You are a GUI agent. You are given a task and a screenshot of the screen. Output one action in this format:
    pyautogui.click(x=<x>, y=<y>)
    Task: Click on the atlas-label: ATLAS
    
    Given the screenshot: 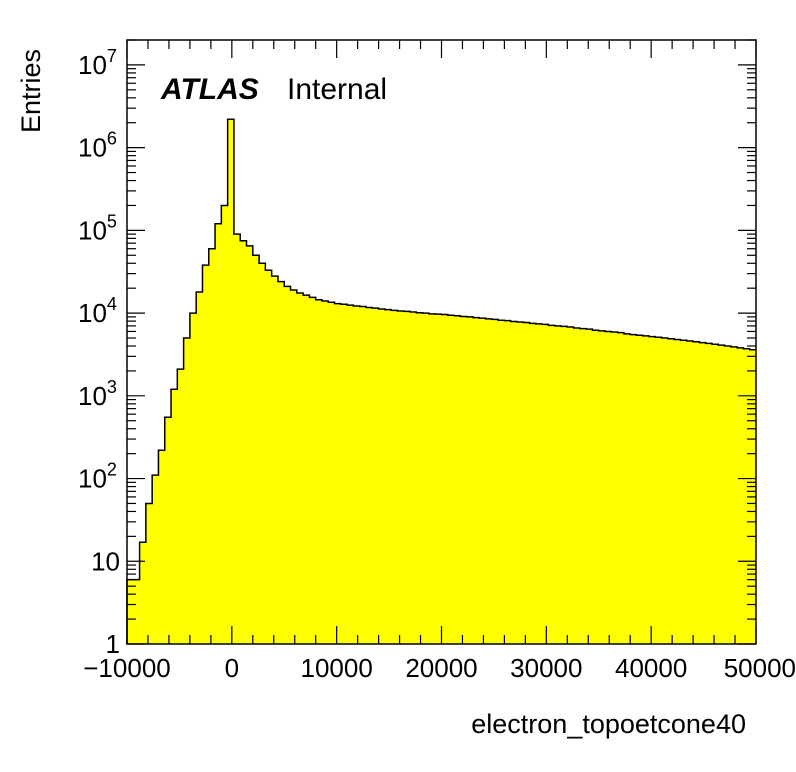 What is the action you would take?
    pyautogui.click(x=209, y=89)
    